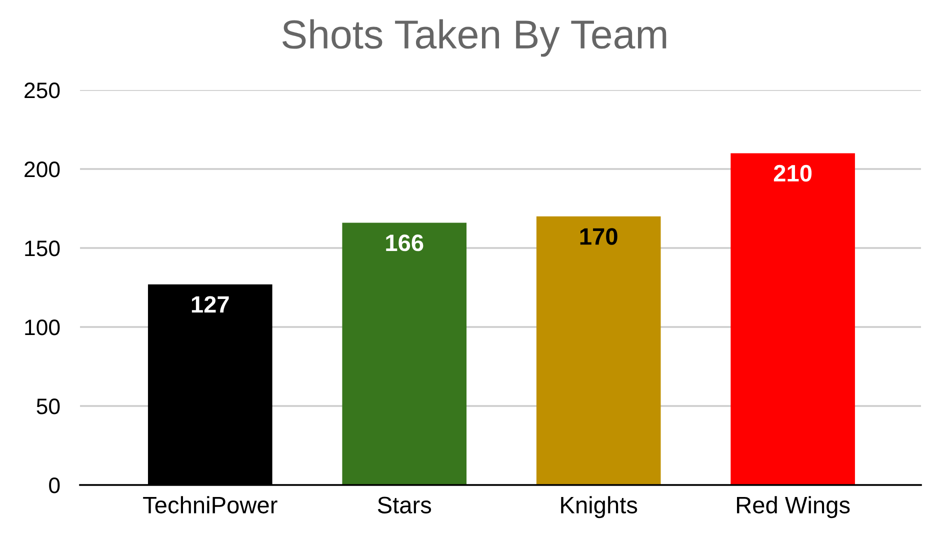 The height and width of the screenshot is (538, 940). I want to click on data-label: 170, so click(599, 236).